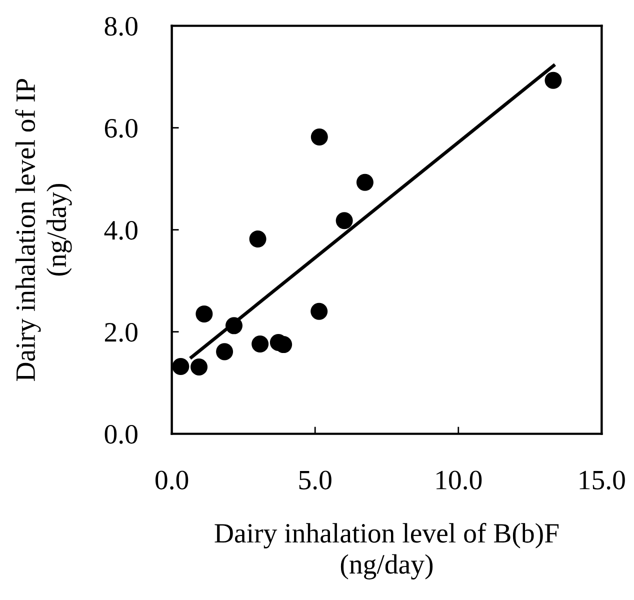 Image resolution: width=634 pixels, height=600 pixels. What do you see at coordinates (121, 332) in the screenshot?
I see `y-tick-label: 2.0` at bounding box center [121, 332].